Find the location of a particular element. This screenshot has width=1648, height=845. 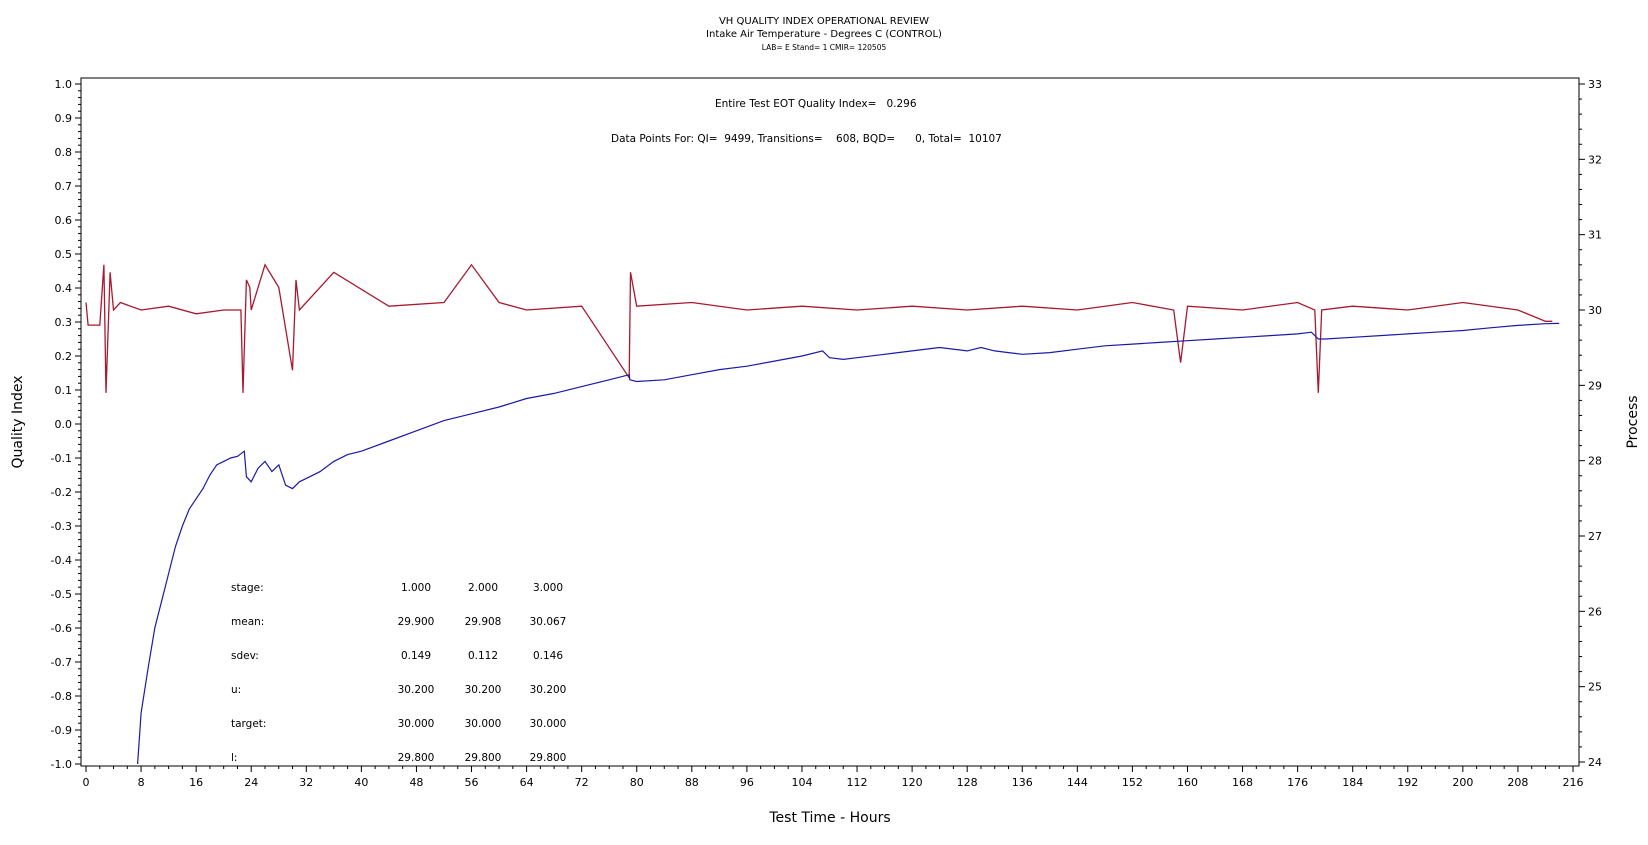

y2-tick-label: 28 is located at coordinates (1595, 461).